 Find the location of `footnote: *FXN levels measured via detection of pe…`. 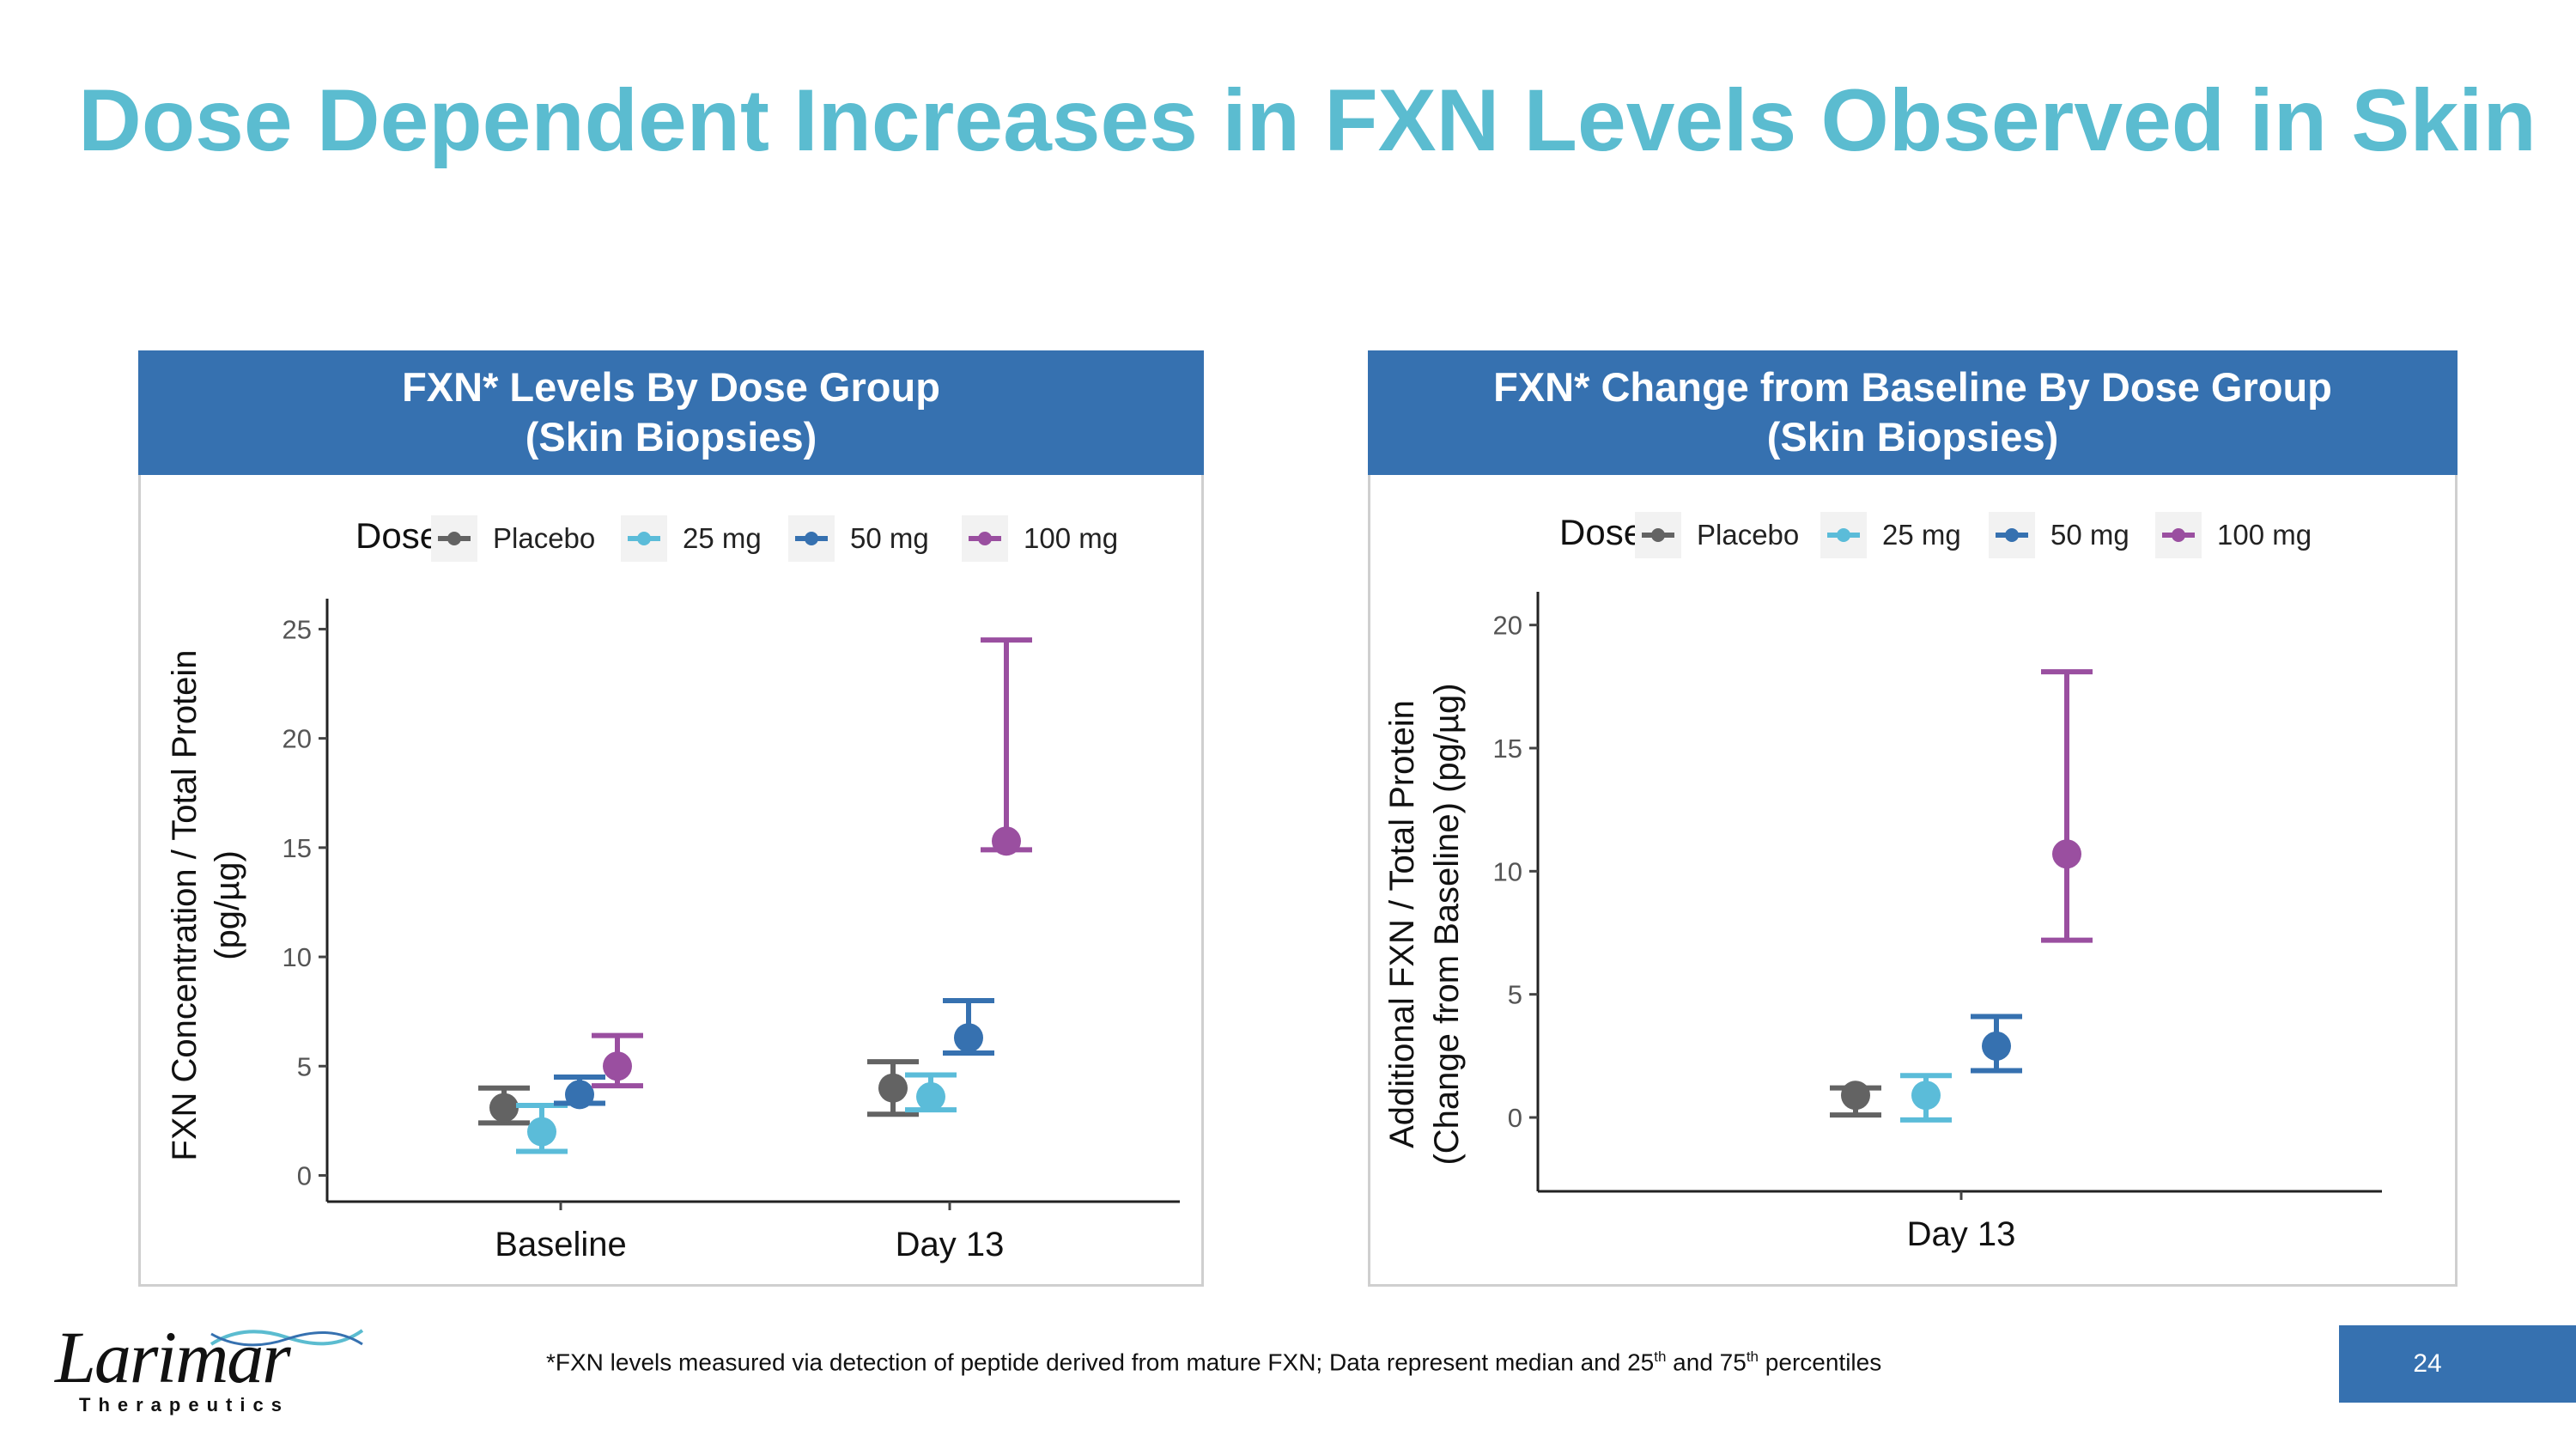

footnote: *FXN levels measured via detection of pe… is located at coordinates (1213, 1362).